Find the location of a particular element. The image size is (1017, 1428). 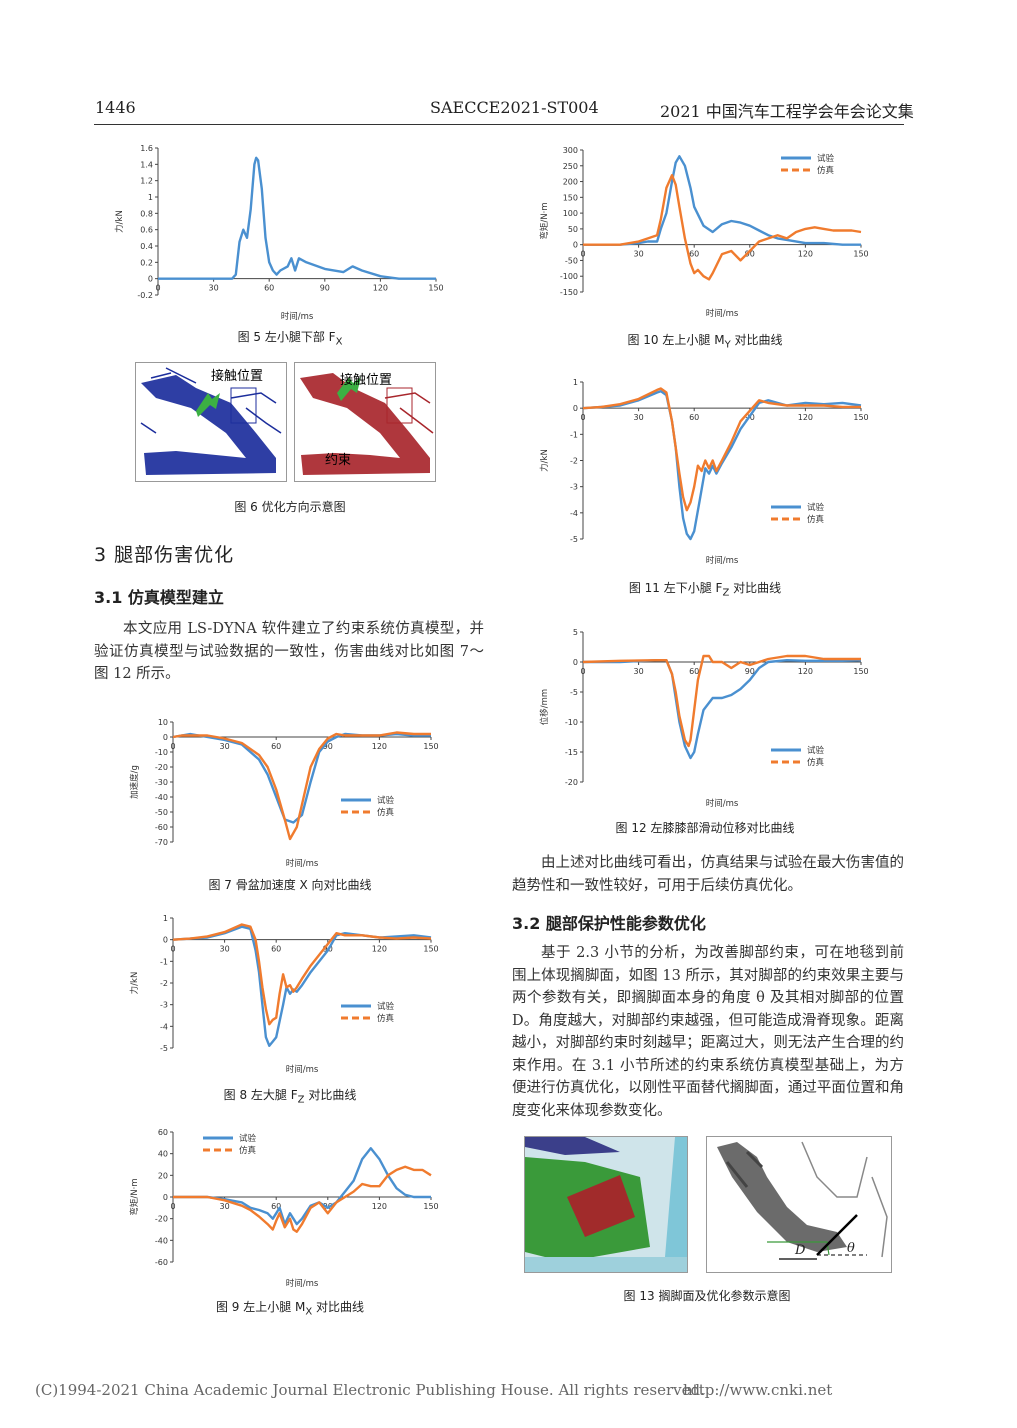

y-axis-label: 弯矩/N·m is located at coordinates (134, 1196).